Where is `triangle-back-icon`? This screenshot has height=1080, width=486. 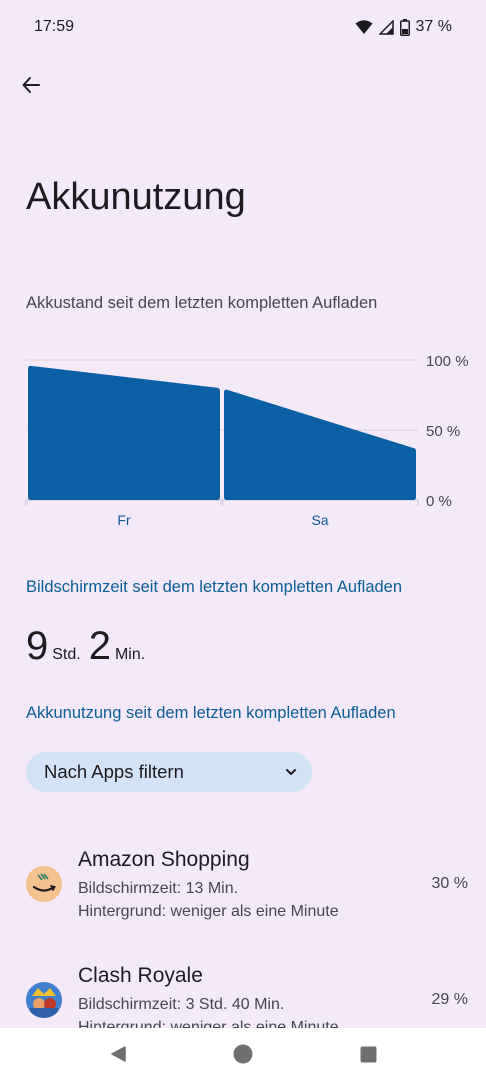 triangle-back-icon is located at coordinates (118, 1054).